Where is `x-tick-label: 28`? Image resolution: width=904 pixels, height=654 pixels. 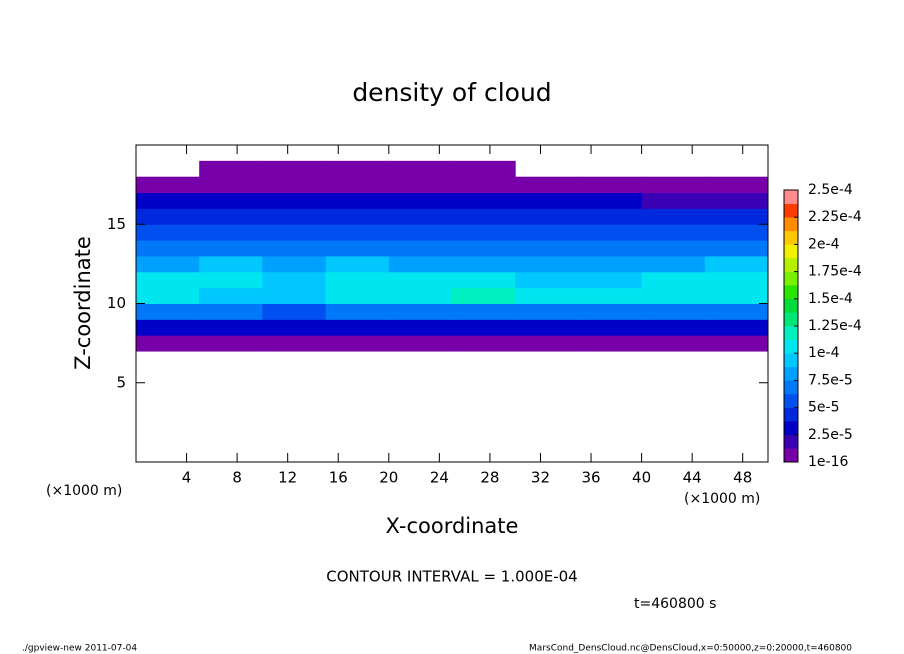
x-tick-label: 28 is located at coordinates (489, 478).